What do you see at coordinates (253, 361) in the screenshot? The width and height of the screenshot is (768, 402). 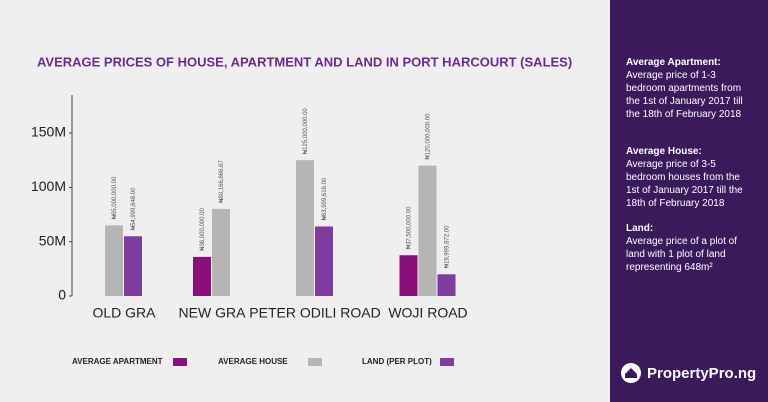 I see `legend-label: AVERAGE HOUSE` at bounding box center [253, 361].